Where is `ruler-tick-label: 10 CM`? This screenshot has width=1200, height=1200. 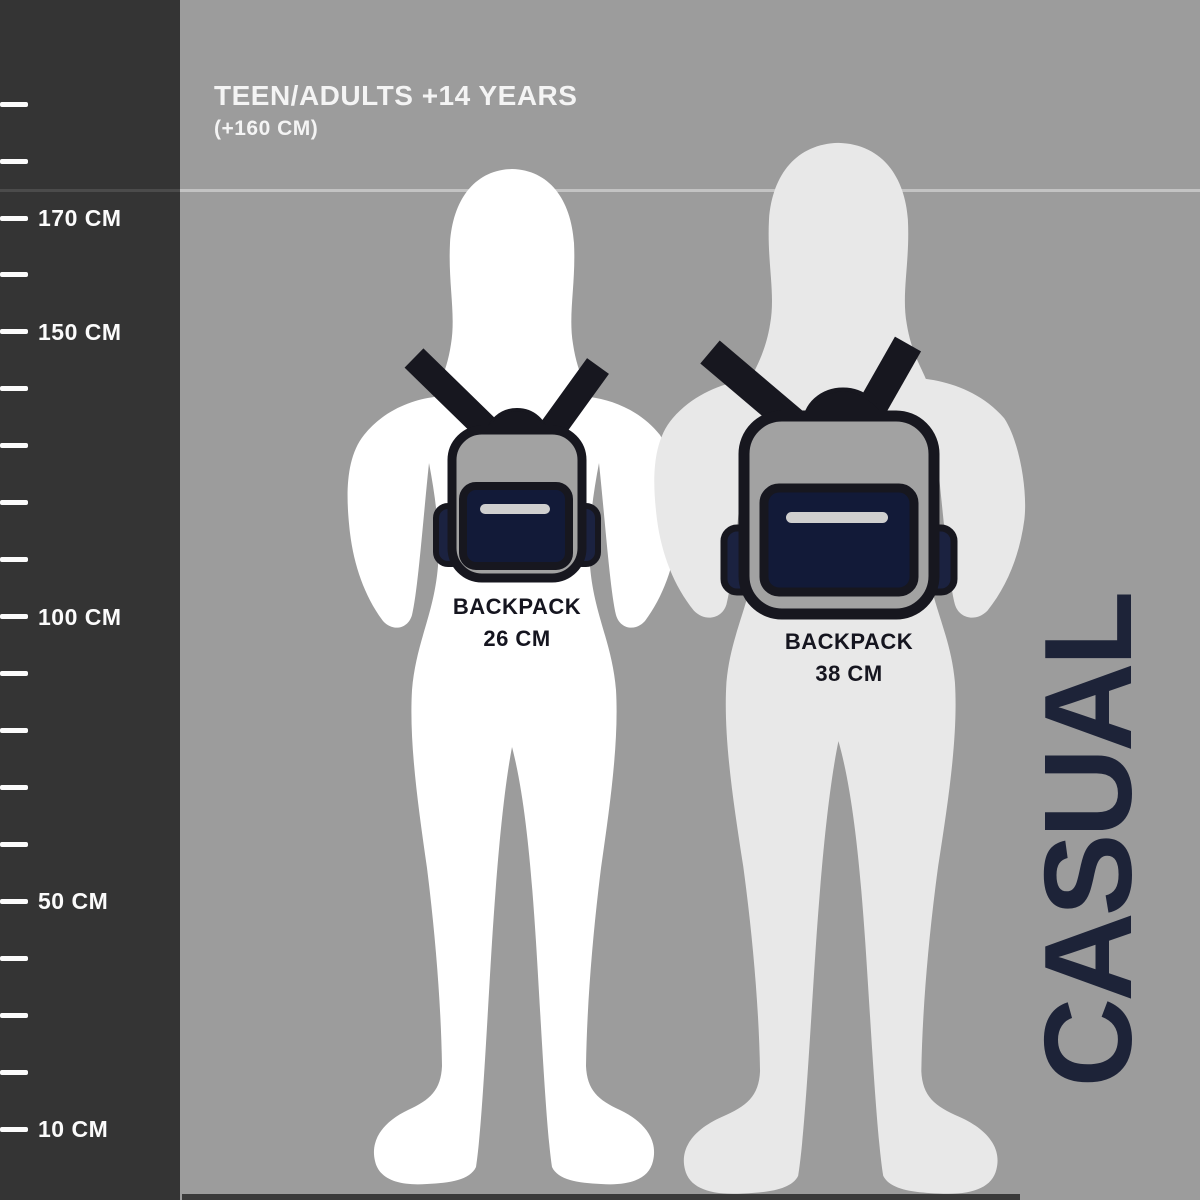 ruler-tick-label: 10 CM is located at coordinates (73, 1129).